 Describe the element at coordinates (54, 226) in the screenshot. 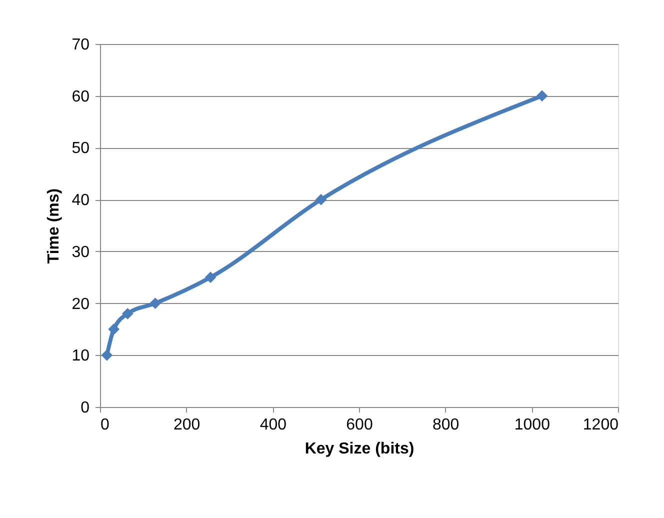

I see `y-axis-title: Time (ms)` at that location.